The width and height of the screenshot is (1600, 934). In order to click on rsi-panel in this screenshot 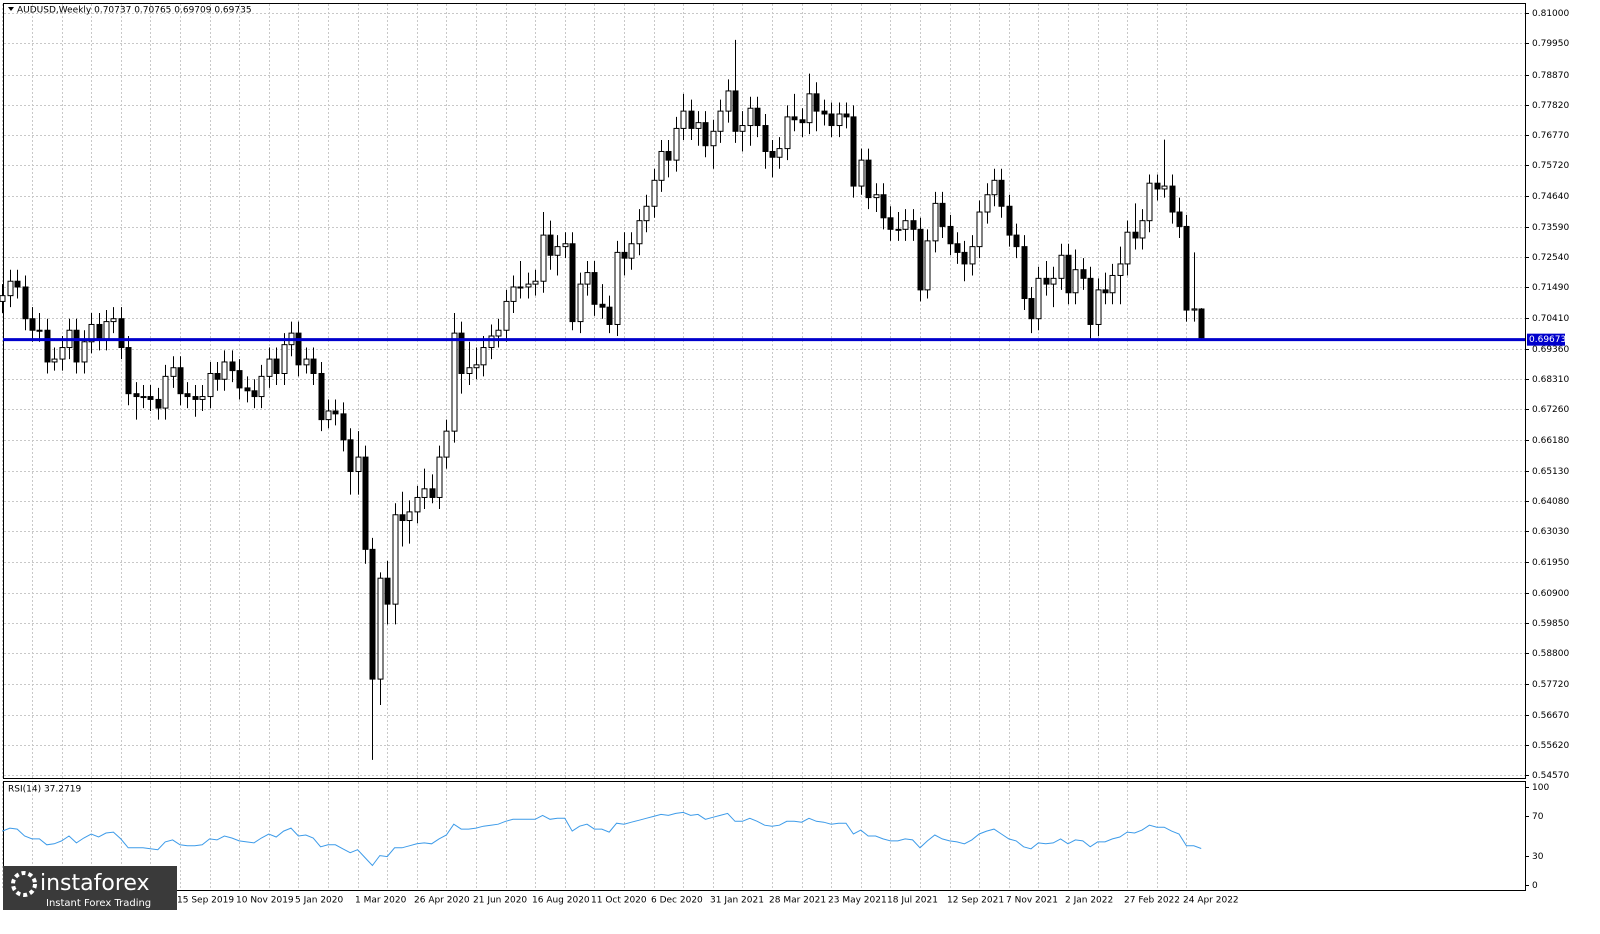, I will do `click(764, 836)`.